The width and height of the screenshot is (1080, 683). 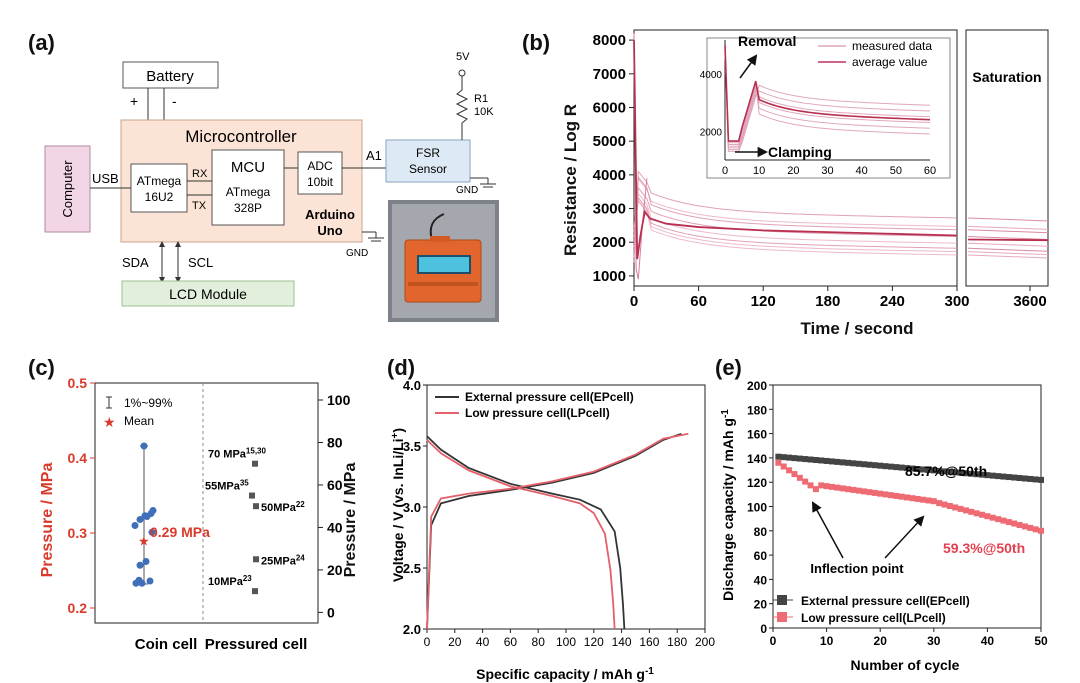 I want to click on panel-b-label: (b), so click(x=536, y=42).